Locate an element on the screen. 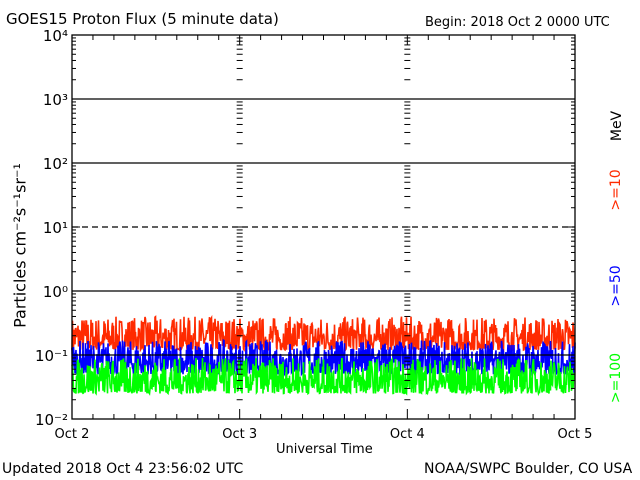 The image size is (640, 480). x-tick-label: Oct 5 is located at coordinates (575, 434).